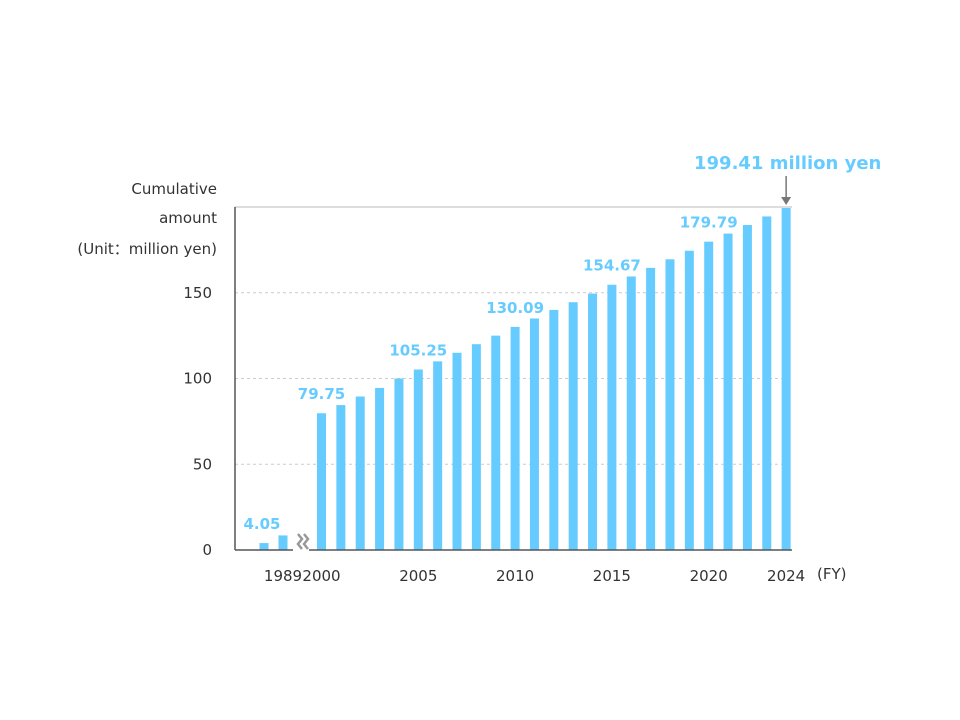 Image resolution: width=960 pixels, height=720 pixels. Describe the element at coordinates (399, 464) in the screenshot. I see `bar-2004` at that location.